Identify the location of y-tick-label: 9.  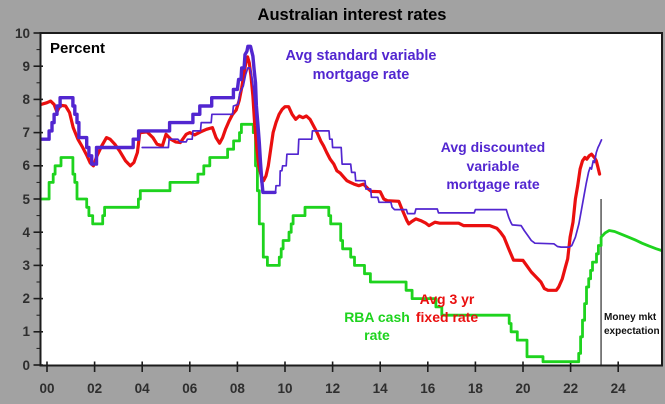
(26, 66).